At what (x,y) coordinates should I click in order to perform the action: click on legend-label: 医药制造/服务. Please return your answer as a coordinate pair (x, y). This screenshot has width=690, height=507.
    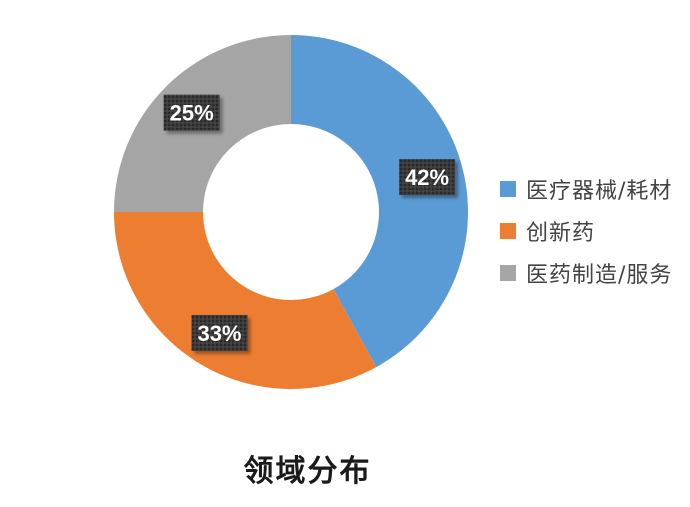
    Looking at the image, I should click on (599, 275).